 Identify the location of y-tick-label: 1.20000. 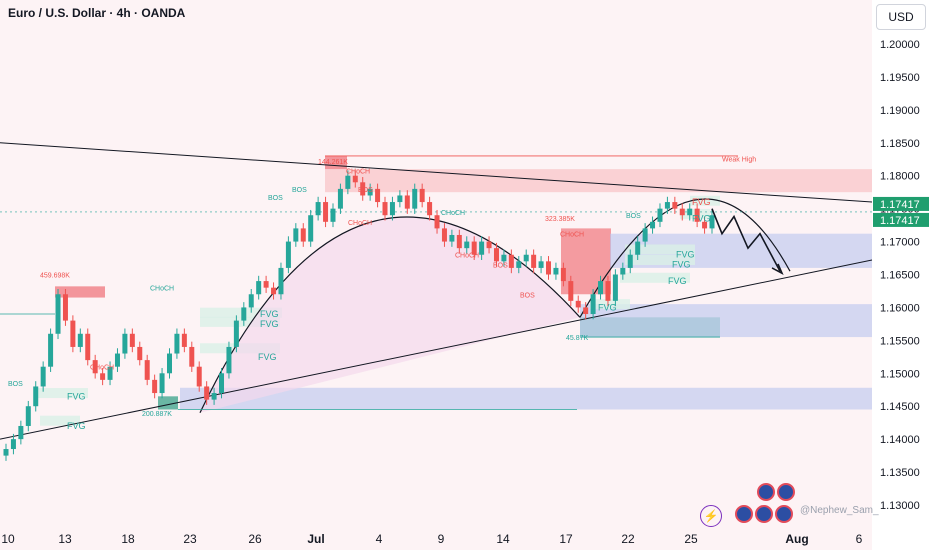
(900, 45).